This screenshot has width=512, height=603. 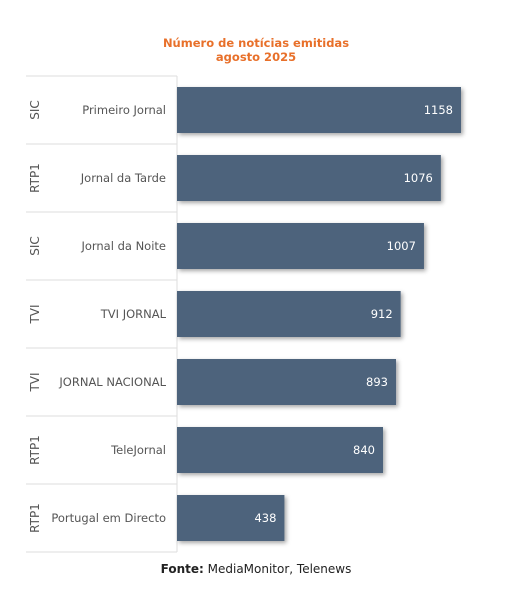 I want to click on data-label: 438, so click(x=265, y=518).